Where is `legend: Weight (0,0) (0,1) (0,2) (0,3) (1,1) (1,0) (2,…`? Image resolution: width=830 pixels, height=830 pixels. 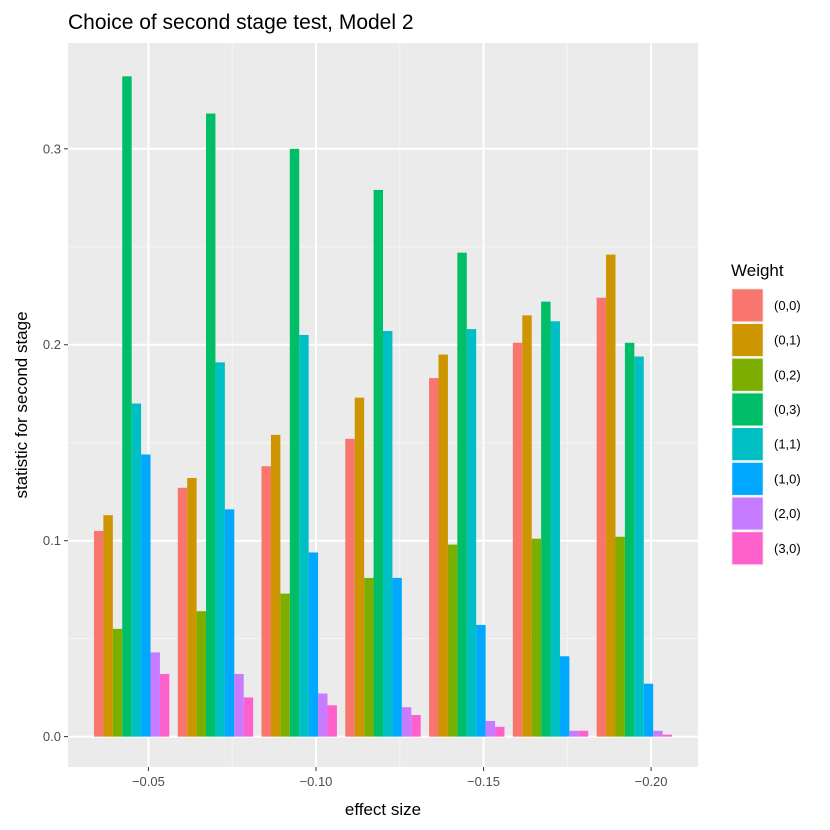 legend: Weight (0,0) (0,1) (0,2) (0,3) (1,1) (1,0) (2,… is located at coordinates (766, 413).